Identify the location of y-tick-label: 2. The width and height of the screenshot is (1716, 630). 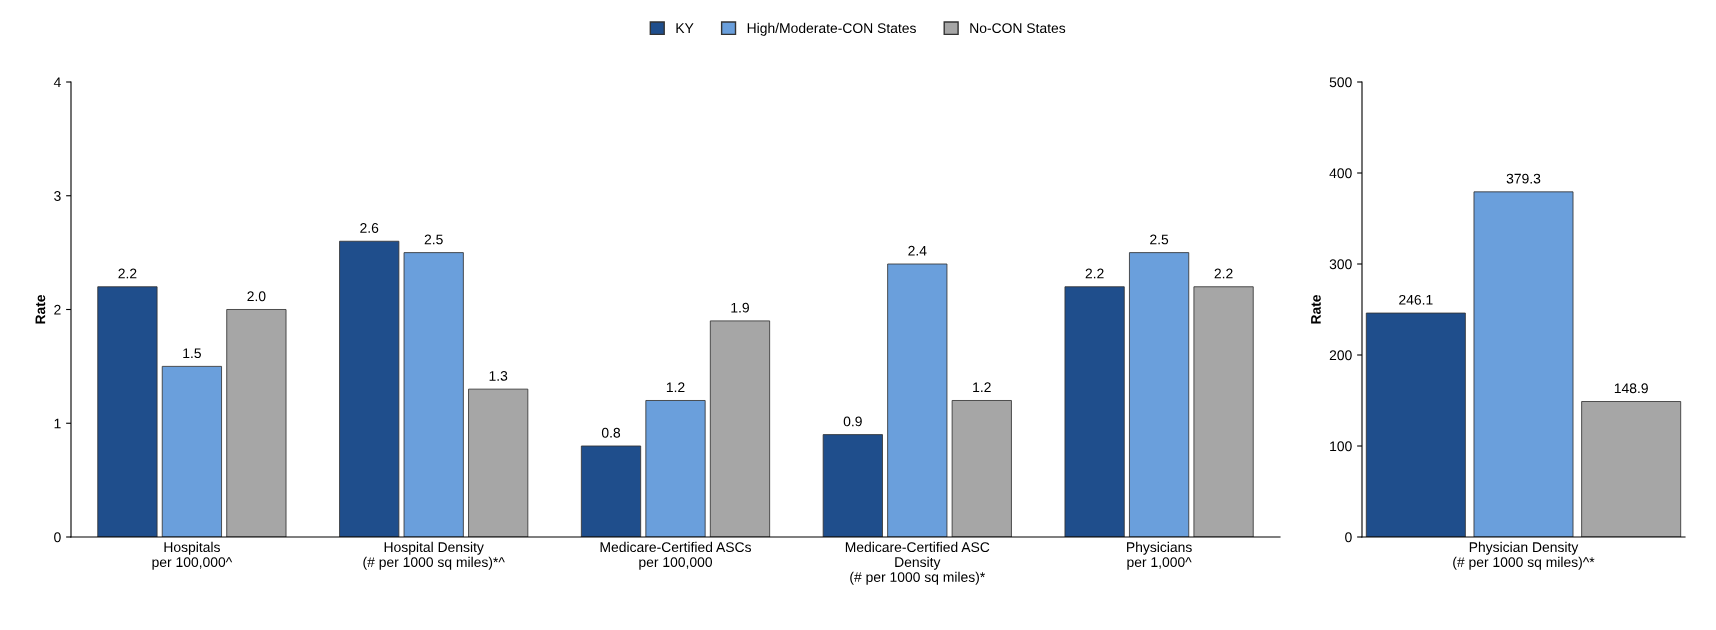
(57, 309).